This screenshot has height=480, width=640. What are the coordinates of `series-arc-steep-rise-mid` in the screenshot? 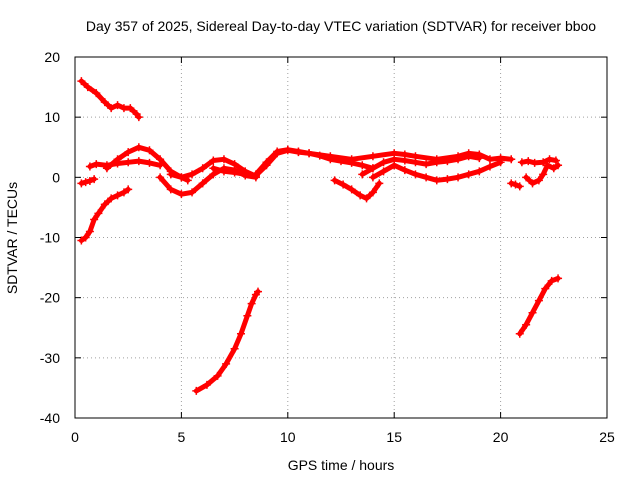 It's located at (227, 341).